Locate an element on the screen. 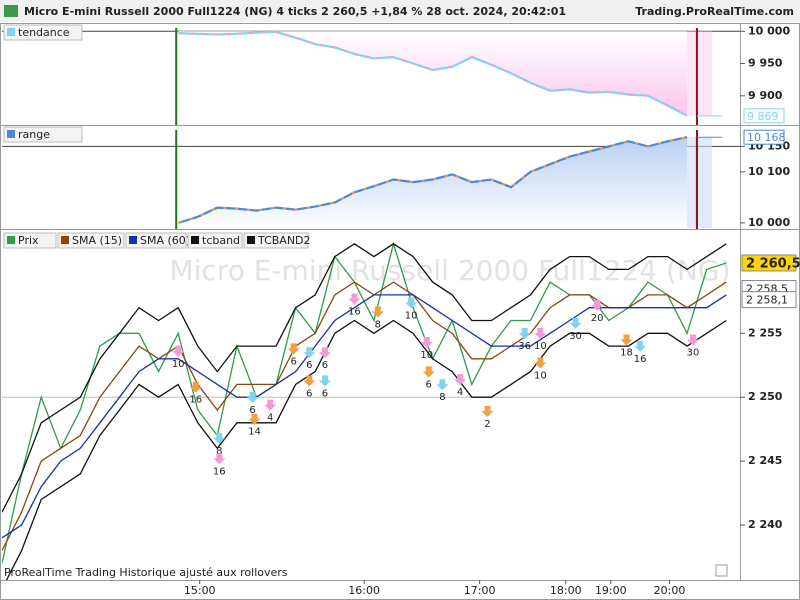 The height and width of the screenshot is (600, 800). y-tick-label: 2 255 is located at coordinates (765, 332).